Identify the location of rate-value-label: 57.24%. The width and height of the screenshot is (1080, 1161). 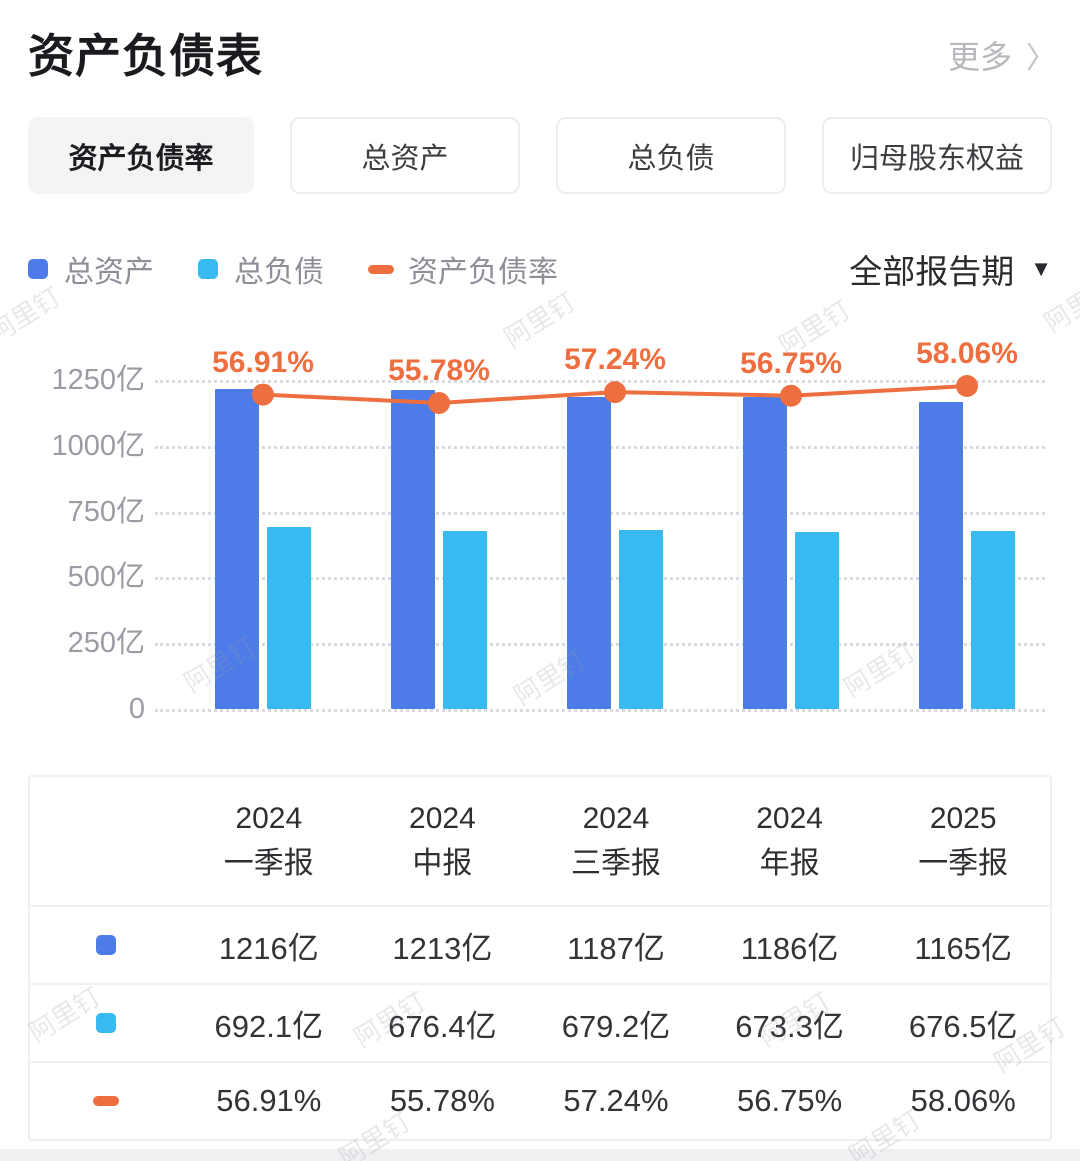
(615, 360).